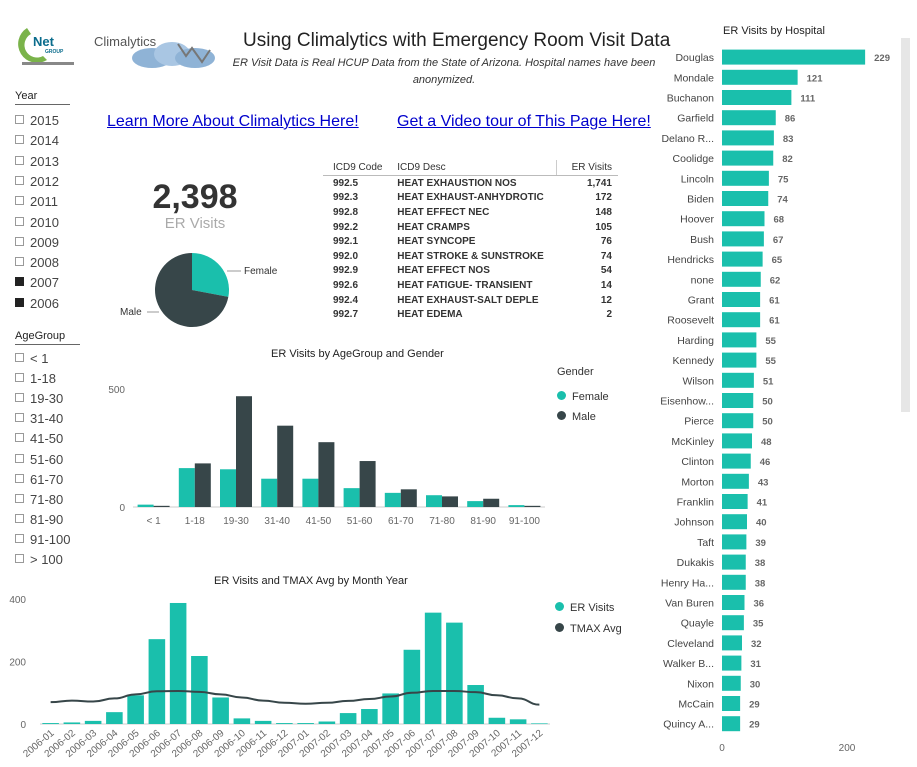  I want to click on legend-female: Female, so click(583, 397).